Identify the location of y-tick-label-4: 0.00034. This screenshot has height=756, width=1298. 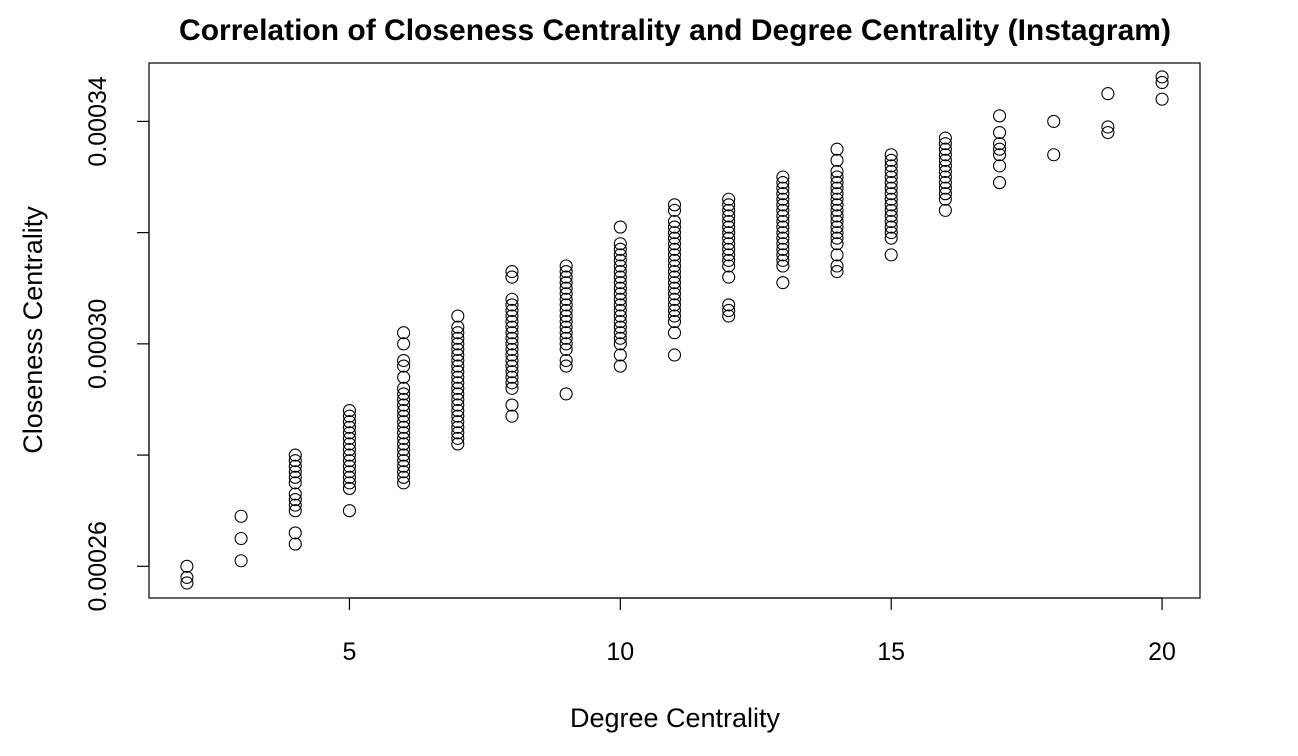
(98, 121).